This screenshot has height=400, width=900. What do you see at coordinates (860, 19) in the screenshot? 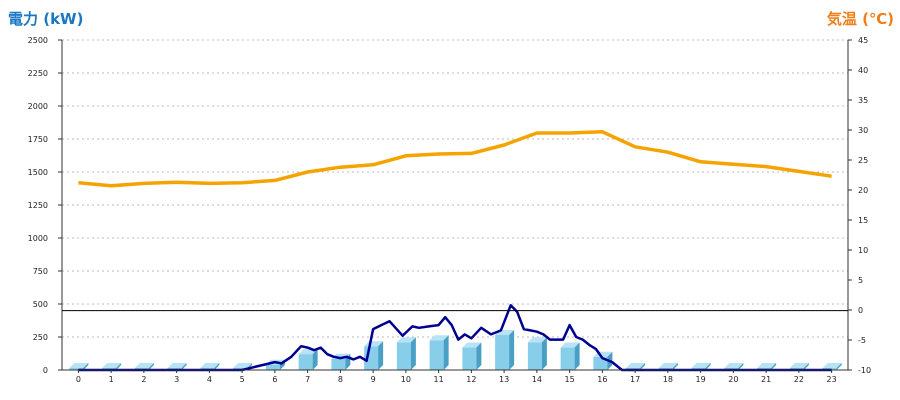
I see `right-axis-title: 気温 (℃)` at bounding box center [860, 19].